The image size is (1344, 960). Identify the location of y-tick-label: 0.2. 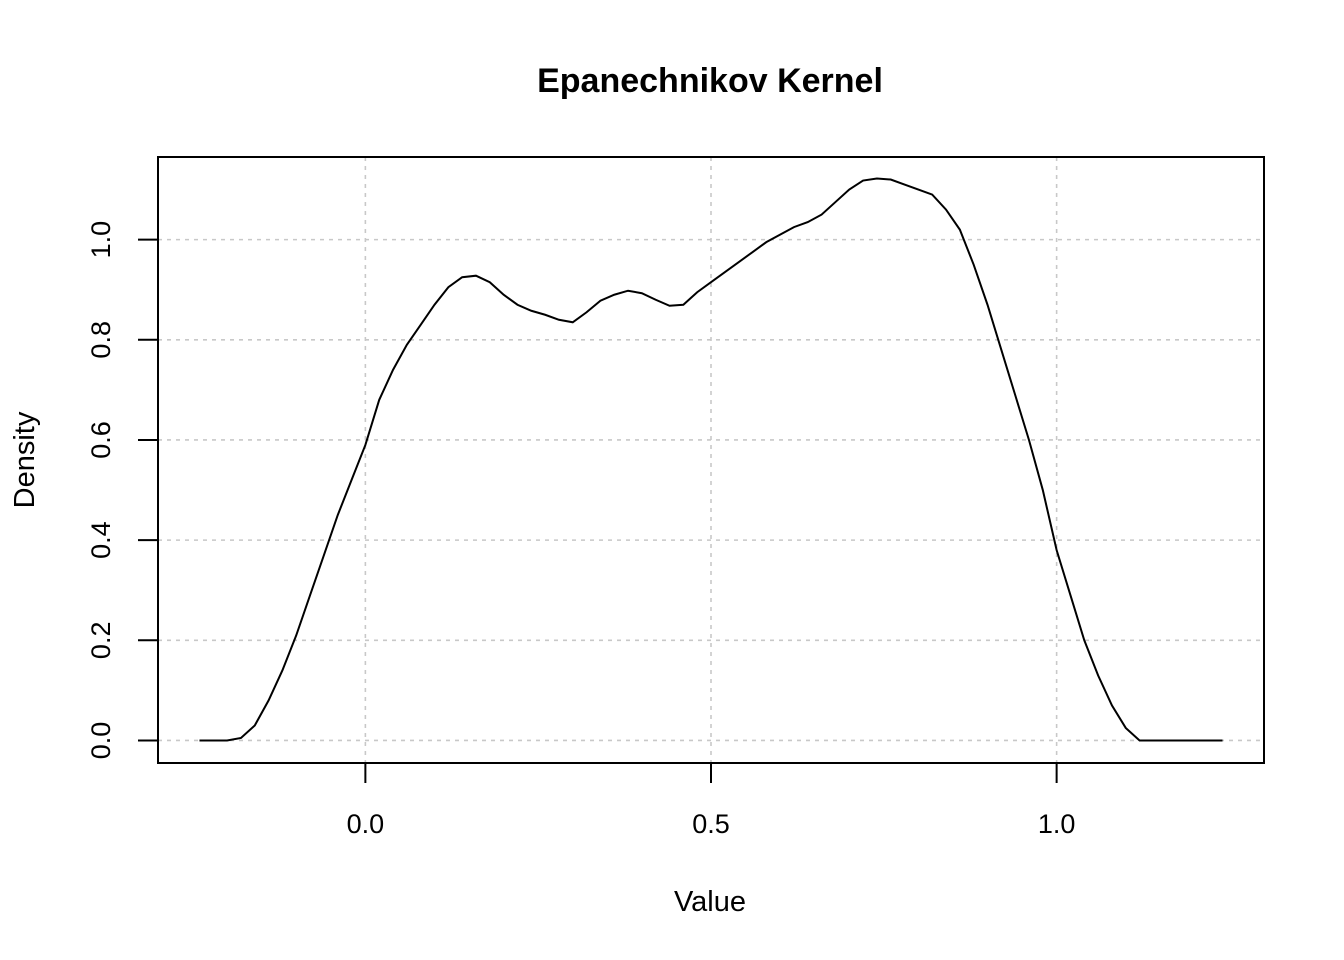
(101, 641).